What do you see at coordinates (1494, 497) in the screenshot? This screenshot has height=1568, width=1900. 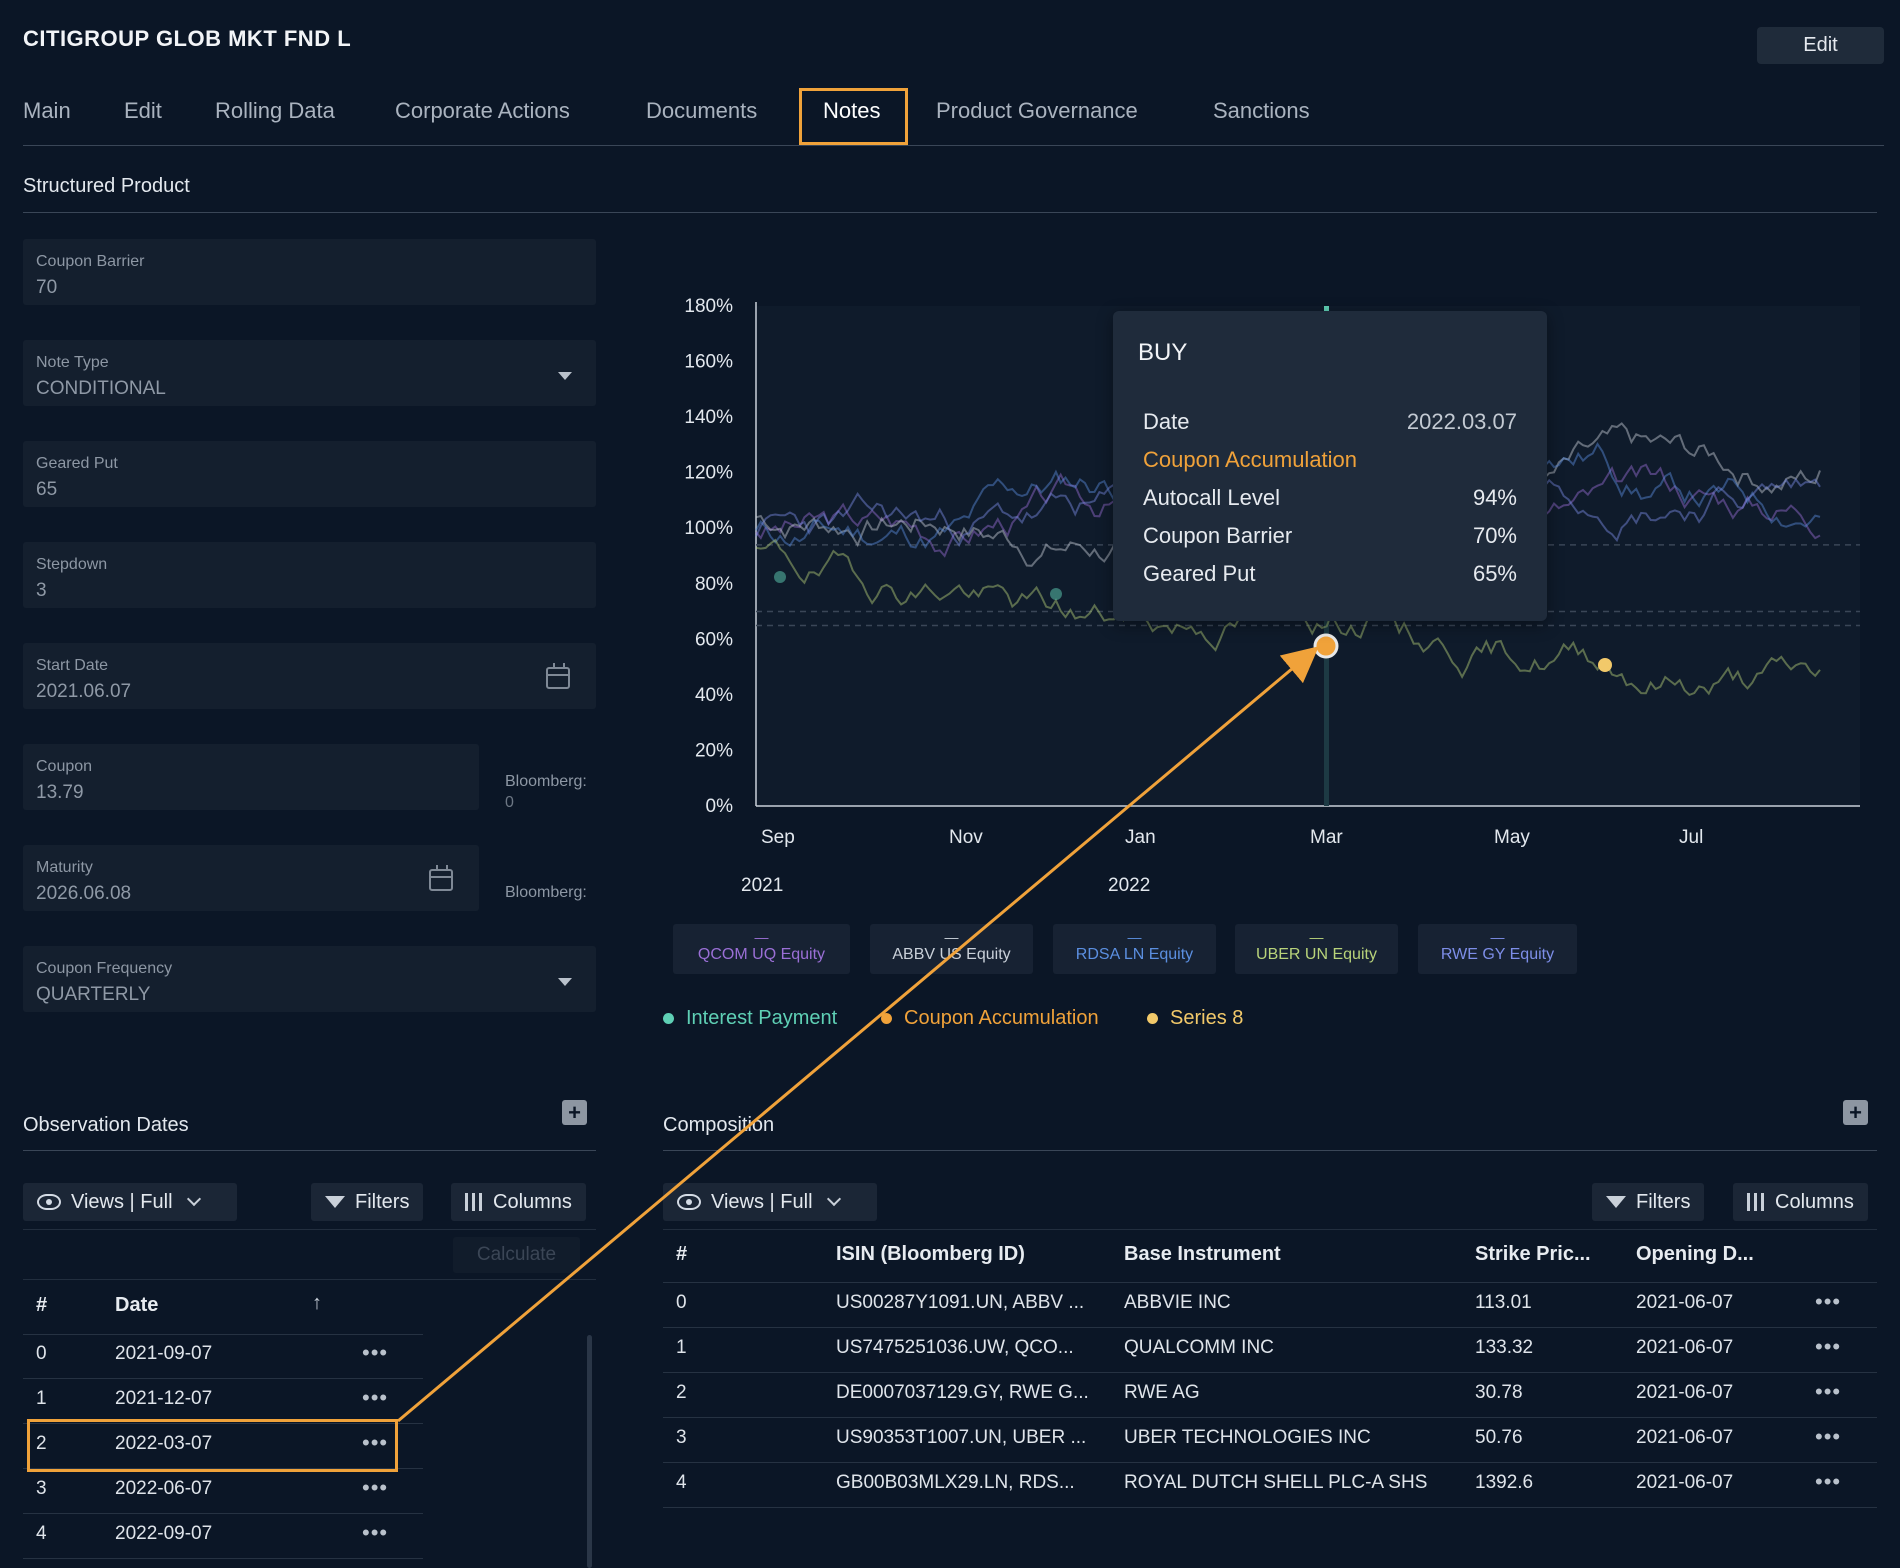 I see `tooltip-value: 94%` at bounding box center [1494, 497].